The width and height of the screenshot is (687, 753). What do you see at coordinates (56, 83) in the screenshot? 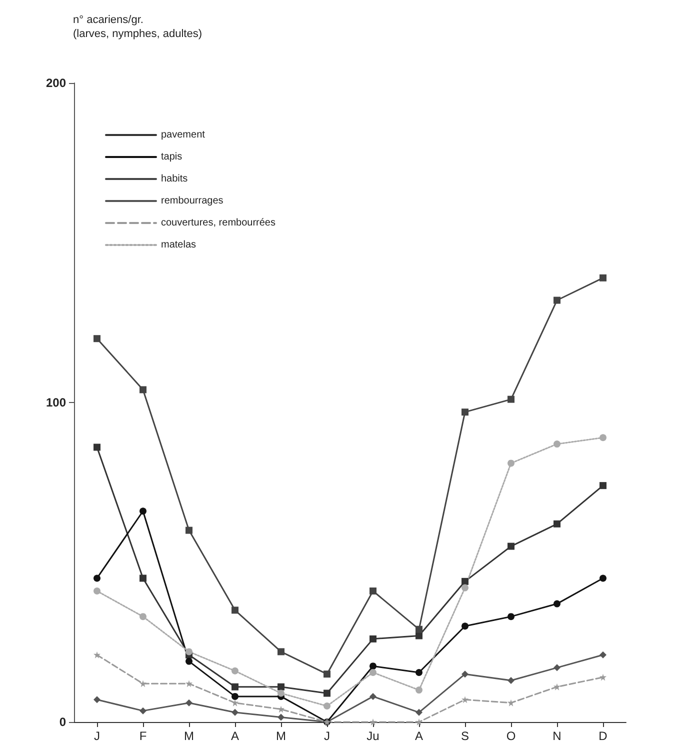
I see `y-tick-label: 200` at bounding box center [56, 83].